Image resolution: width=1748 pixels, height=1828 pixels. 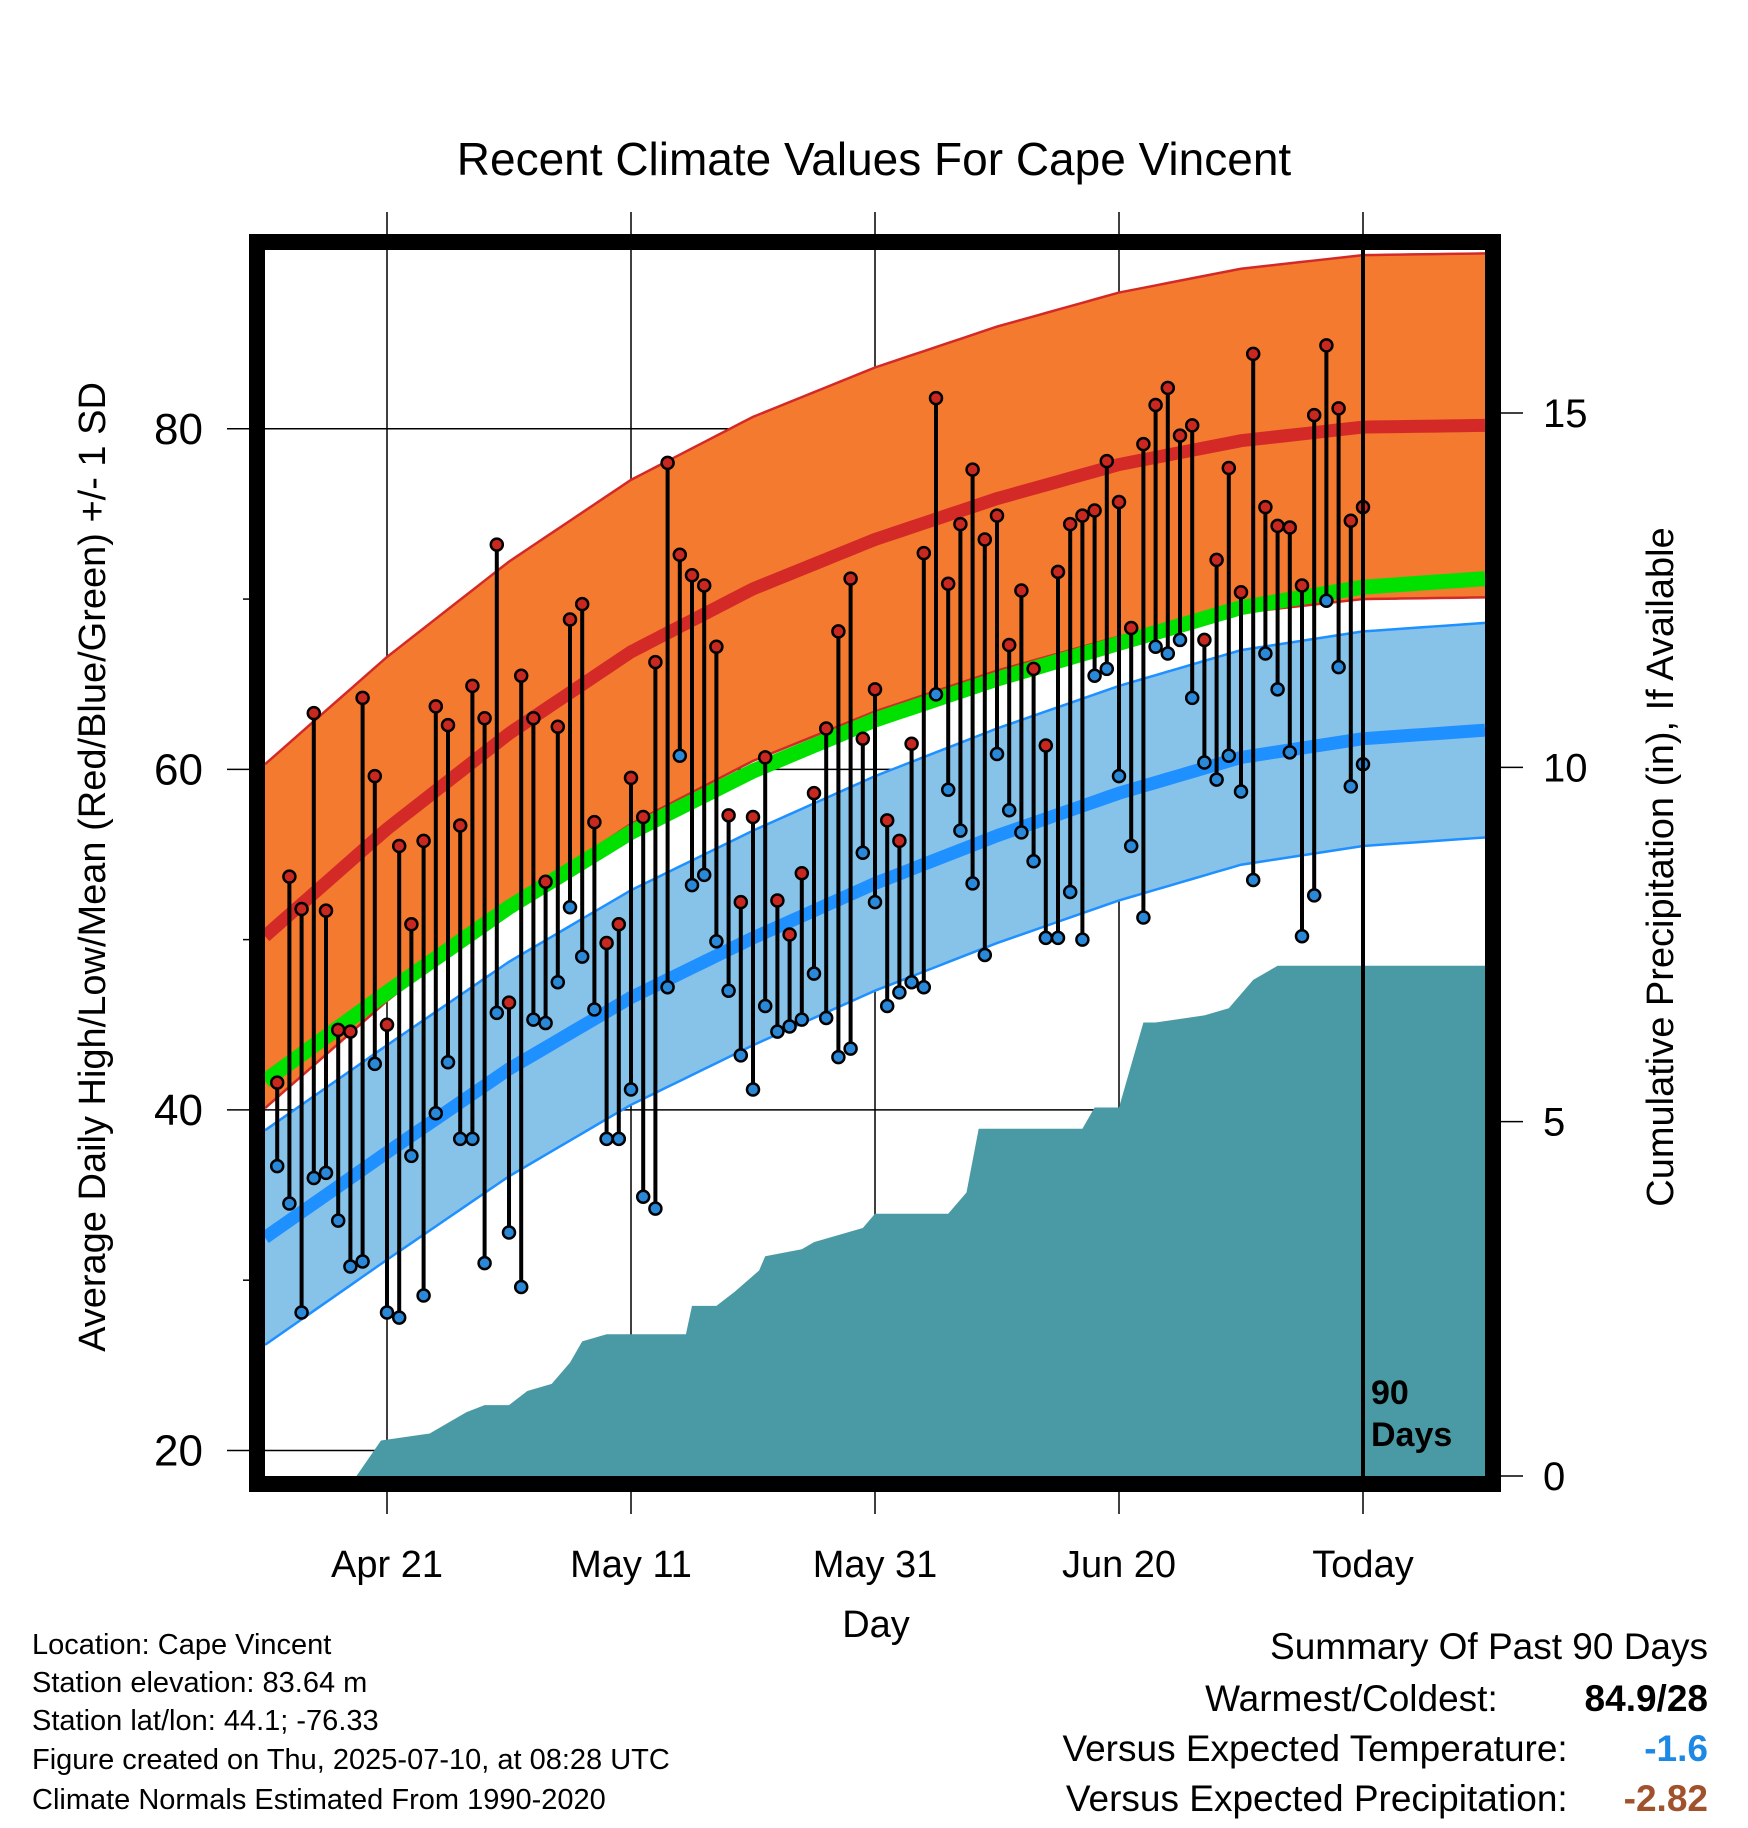 I want to click on precipitation-value: -2.82, so click(x=1665, y=1798).